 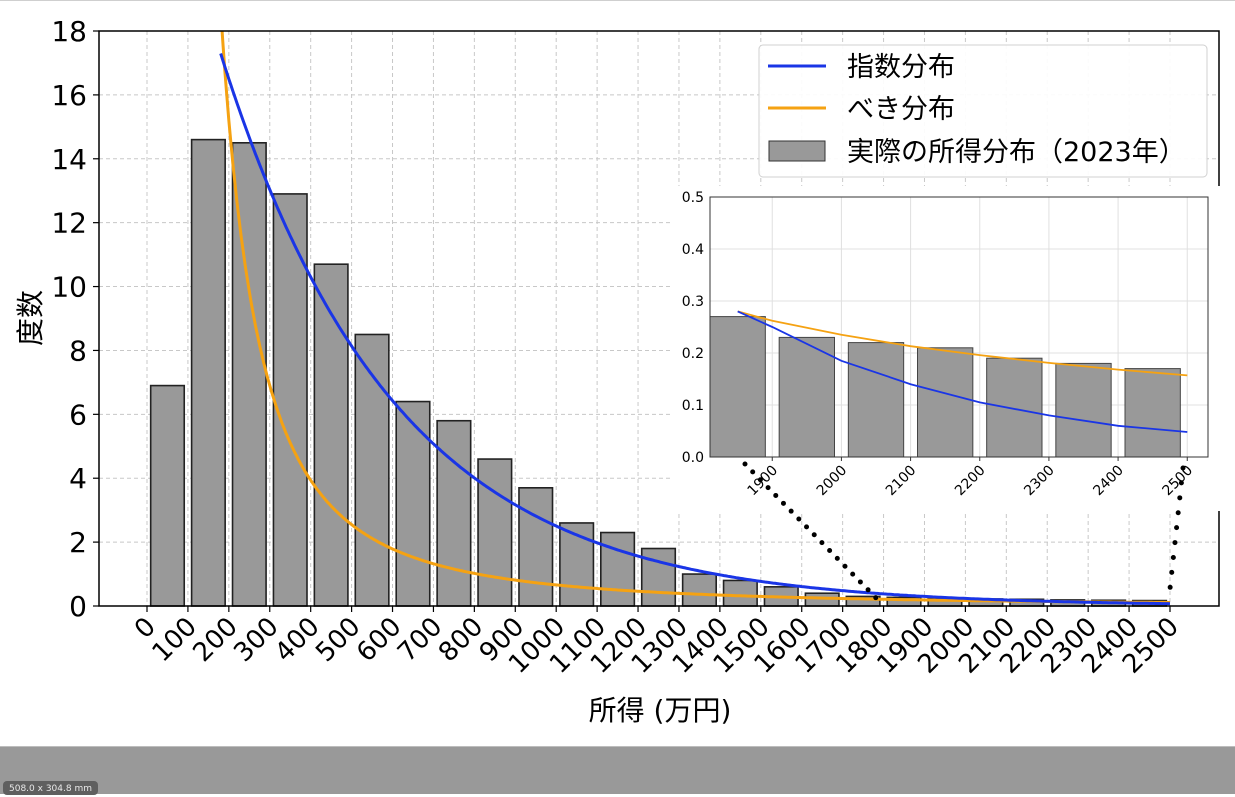 I want to click on y-tick-label: 14, so click(x=69, y=159).